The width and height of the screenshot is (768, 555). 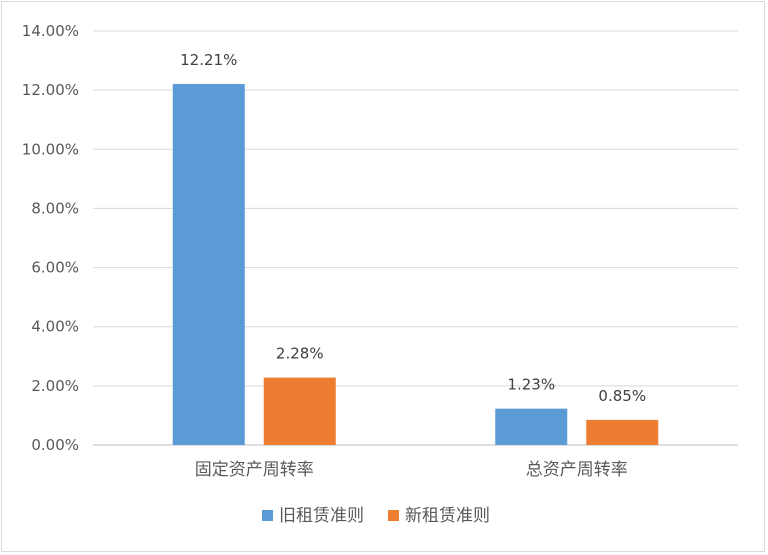 I want to click on y-tick-label: 12.00%, so click(x=50, y=90).